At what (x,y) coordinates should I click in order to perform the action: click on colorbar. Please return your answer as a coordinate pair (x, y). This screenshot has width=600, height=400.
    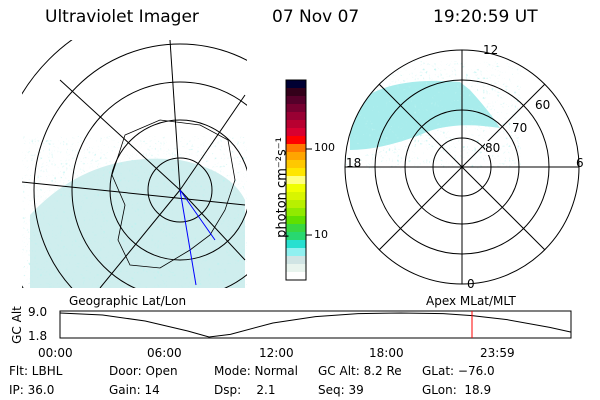
    Looking at the image, I should click on (296, 180).